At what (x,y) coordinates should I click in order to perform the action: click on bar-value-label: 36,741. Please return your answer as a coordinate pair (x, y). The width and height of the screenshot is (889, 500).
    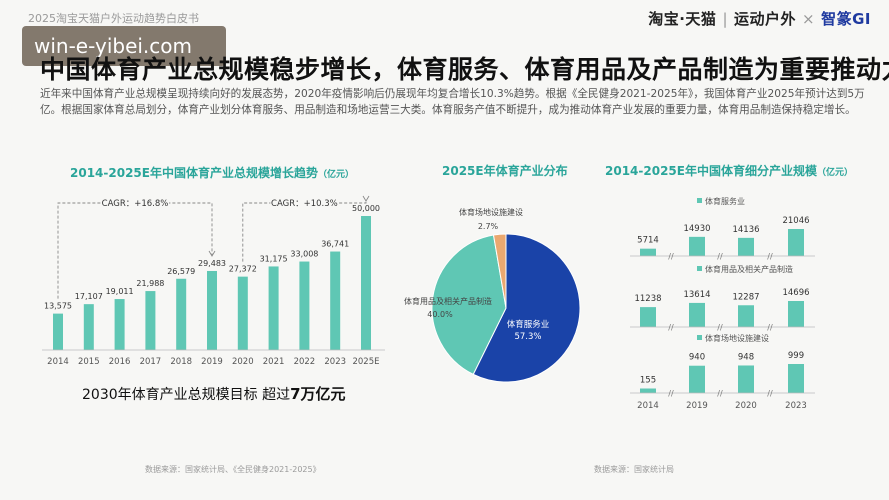
    Looking at the image, I should click on (335, 244).